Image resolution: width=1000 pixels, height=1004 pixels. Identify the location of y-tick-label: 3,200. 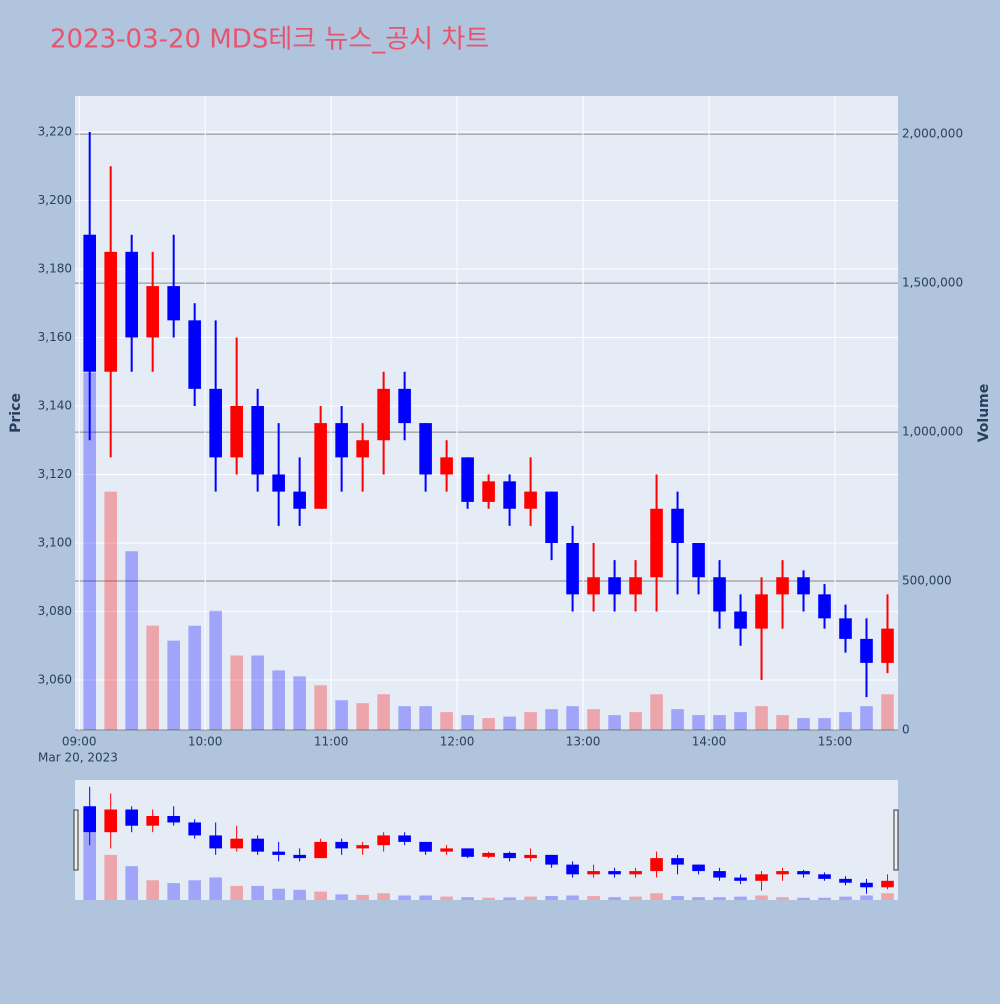
(55, 200).